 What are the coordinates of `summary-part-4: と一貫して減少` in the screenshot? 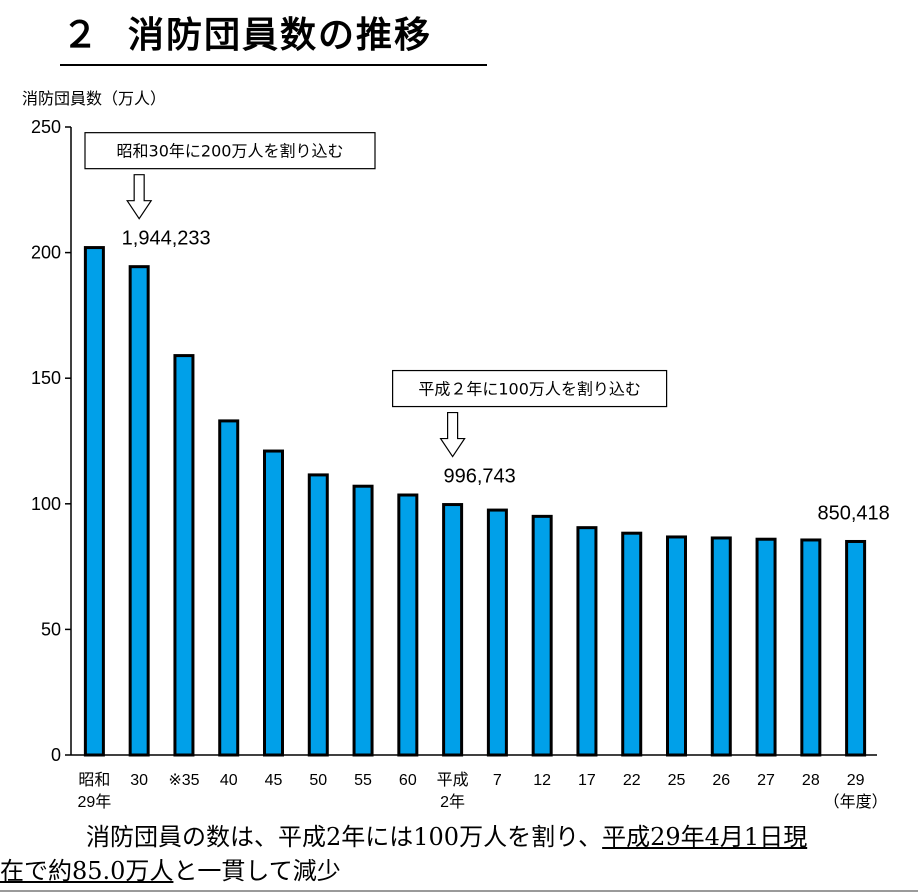 It's located at (257, 871).